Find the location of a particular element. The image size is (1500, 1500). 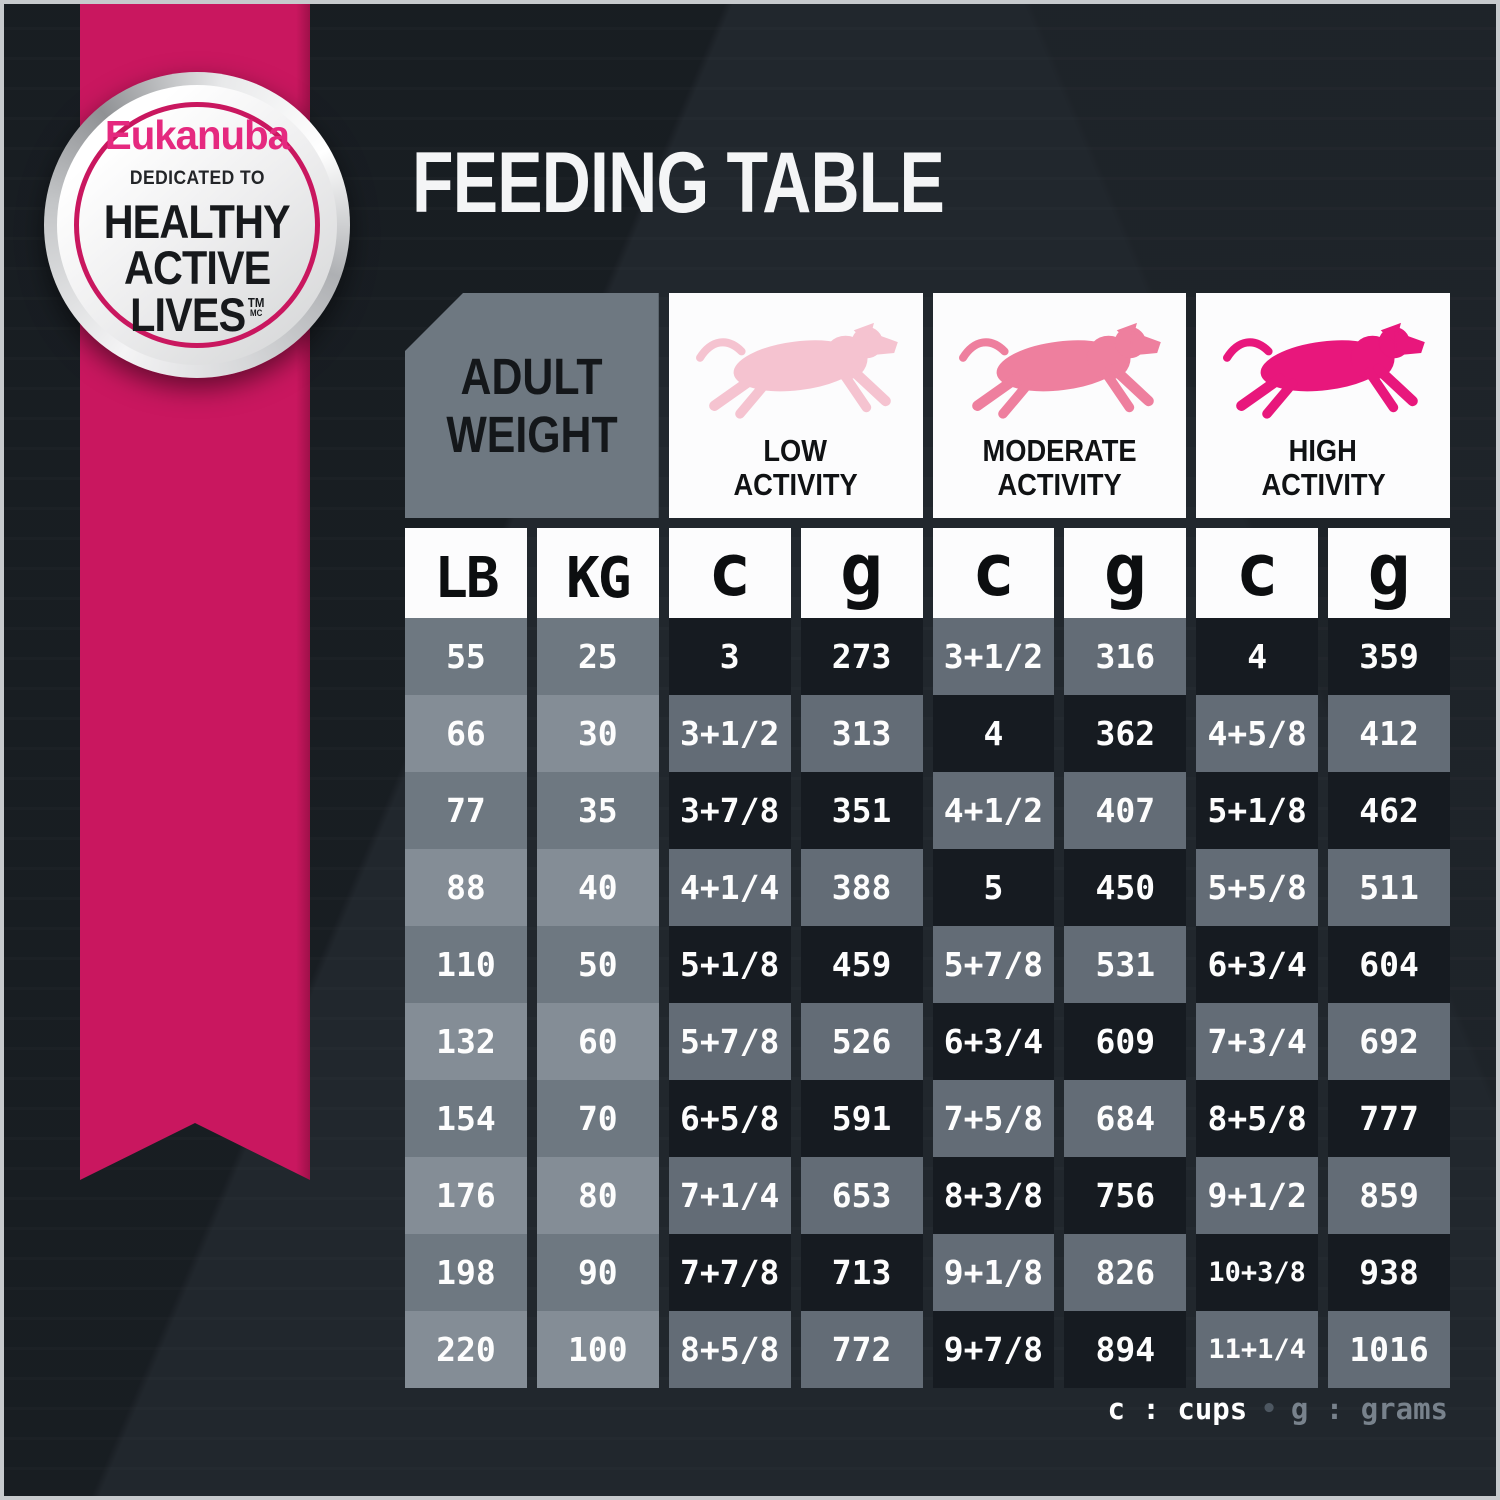

table-cell: 313 is located at coordinates (861, 733).